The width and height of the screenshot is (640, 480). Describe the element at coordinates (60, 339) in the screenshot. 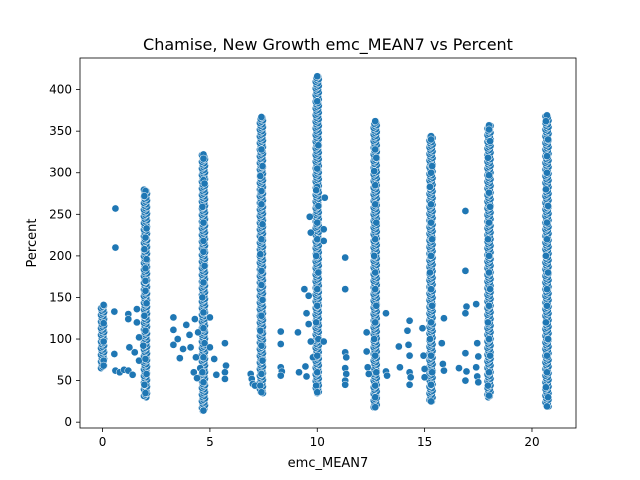

I see `y-tick-label: 100` at that location.